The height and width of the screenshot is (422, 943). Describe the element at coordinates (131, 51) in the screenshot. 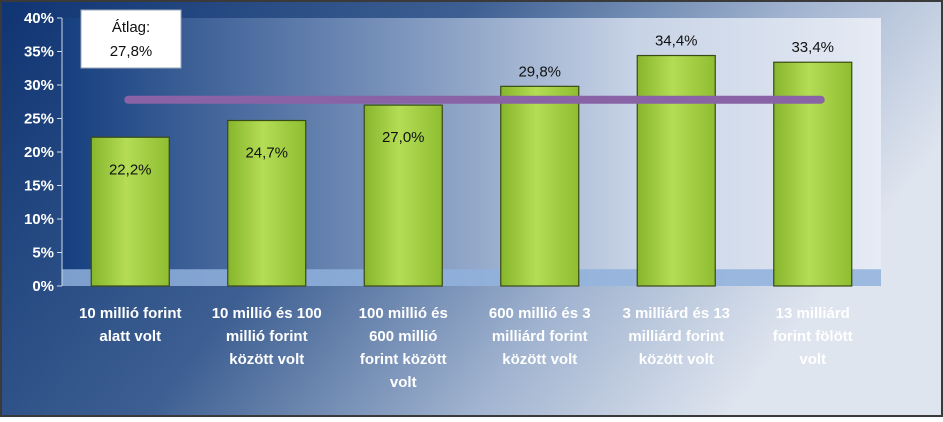

I see `average-callout-value: 27,8%` at that location.